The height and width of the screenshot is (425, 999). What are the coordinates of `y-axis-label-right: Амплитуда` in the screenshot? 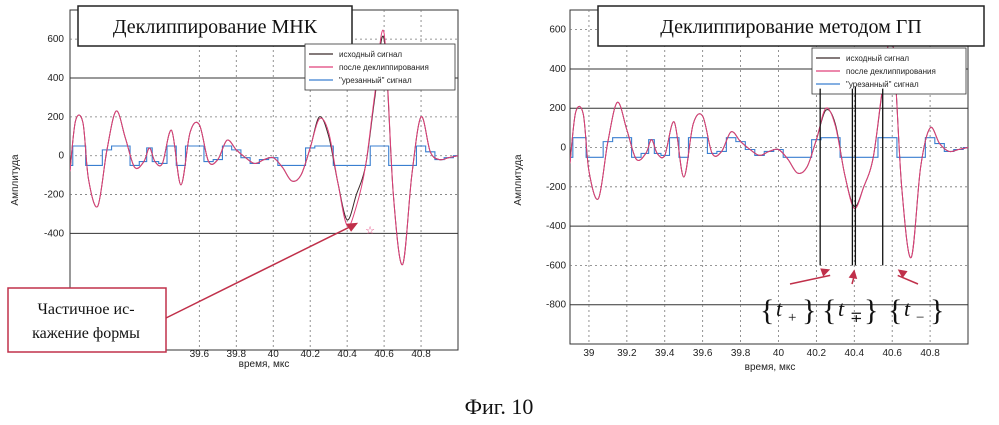 It's located at (518, 180).